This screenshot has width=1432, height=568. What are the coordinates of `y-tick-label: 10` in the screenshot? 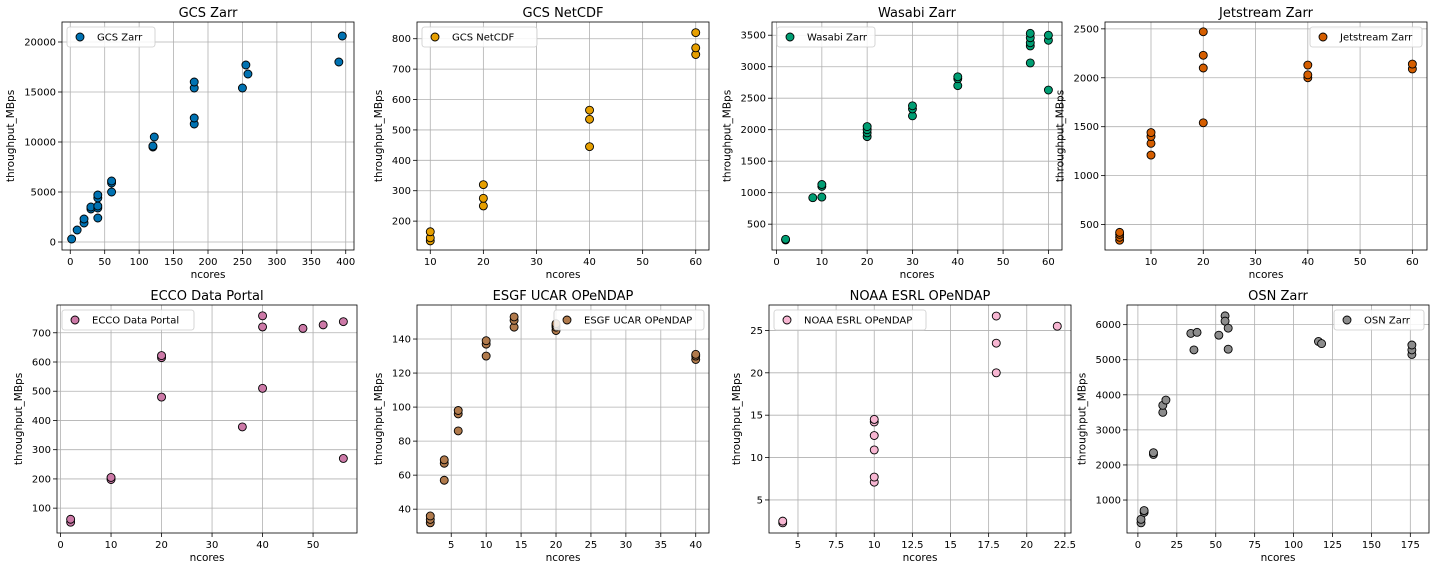 It's located at (756, 458).